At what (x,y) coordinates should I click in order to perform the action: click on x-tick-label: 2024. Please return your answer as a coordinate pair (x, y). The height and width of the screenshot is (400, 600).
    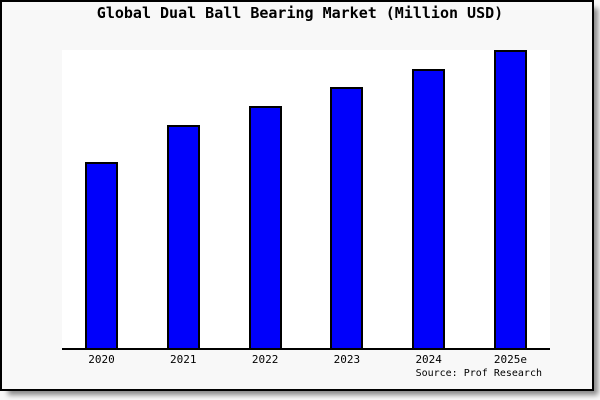
    Looking at the image, I should click on (428, 359).